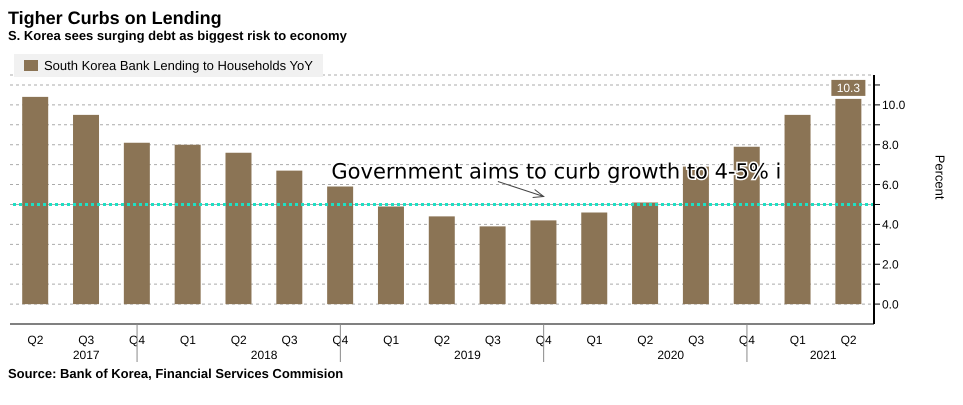 The height and width of the screenshot is (405, 963). I want to click on y-tick-label: 0.0, so click(891, 304).